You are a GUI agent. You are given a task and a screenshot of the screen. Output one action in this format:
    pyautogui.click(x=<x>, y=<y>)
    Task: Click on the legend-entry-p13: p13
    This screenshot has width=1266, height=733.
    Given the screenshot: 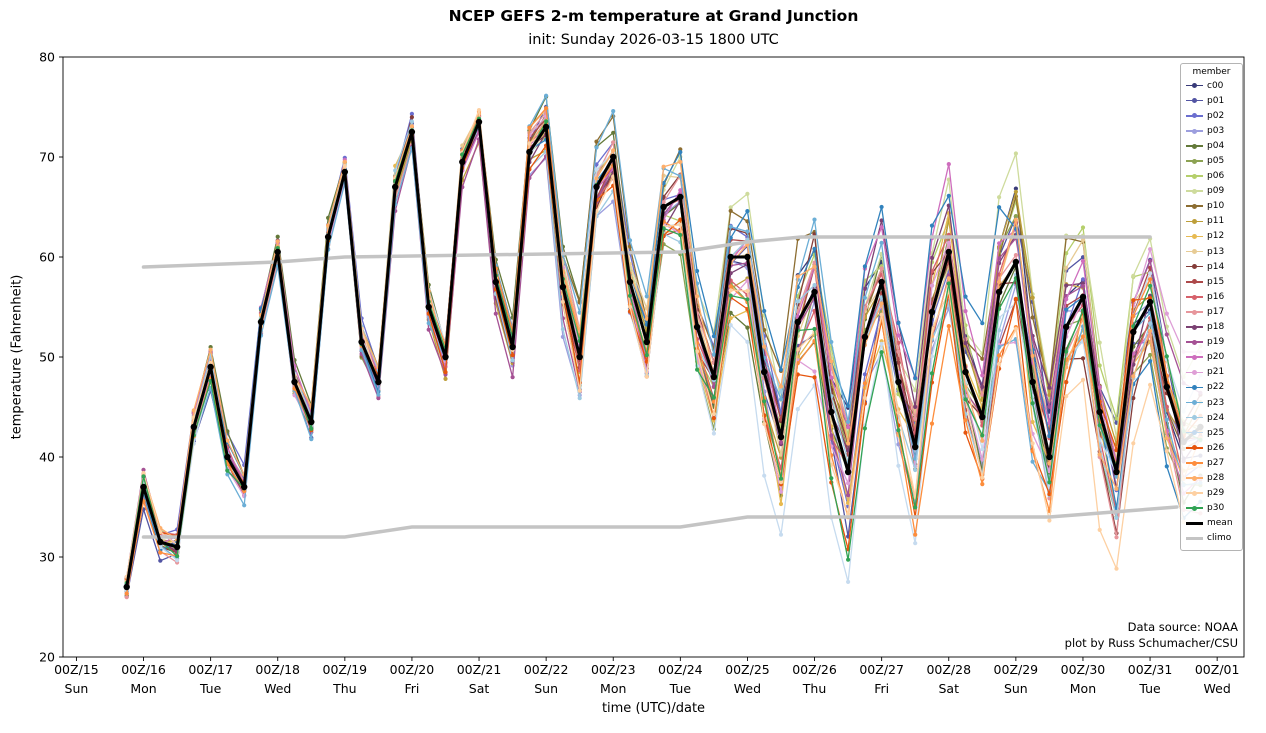 What is the action you would take?
    pyautogui.click(x=1211, y=251)
    